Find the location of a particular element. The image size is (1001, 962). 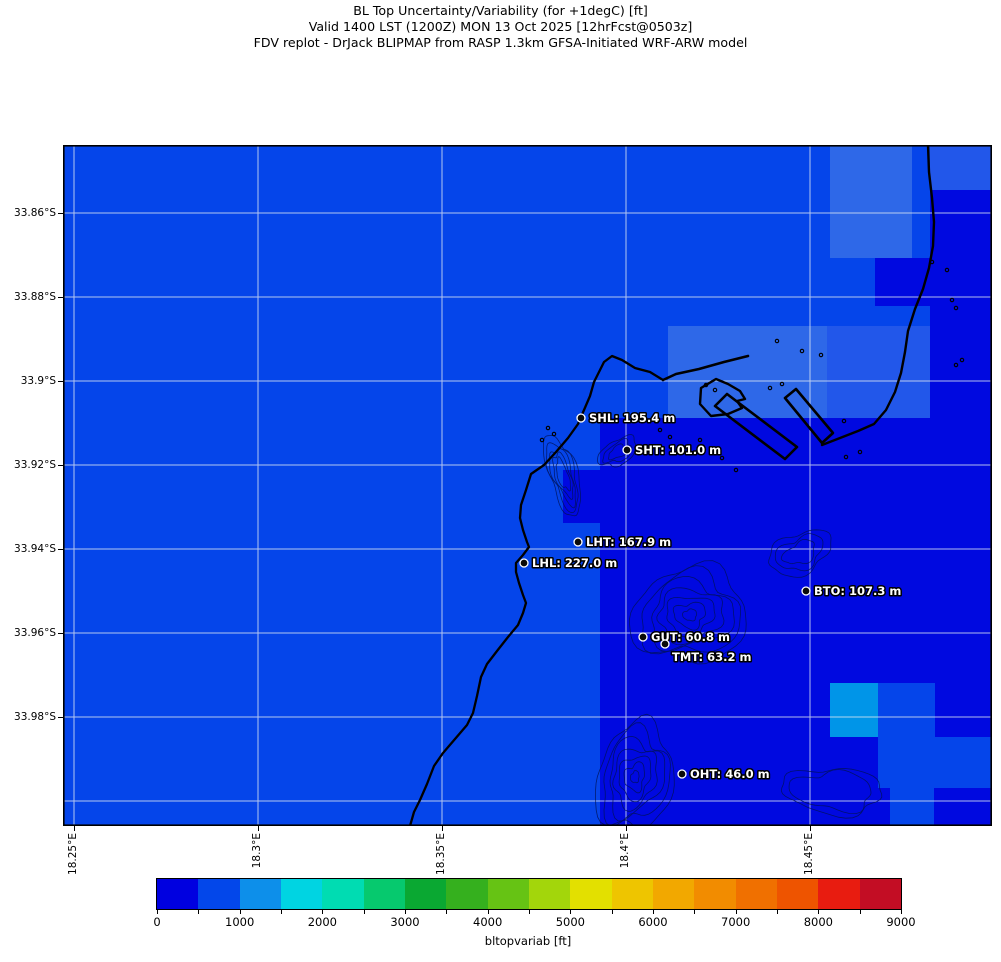

x-axis-tick-label: 18.4°E is located at coordinates (625, 851).